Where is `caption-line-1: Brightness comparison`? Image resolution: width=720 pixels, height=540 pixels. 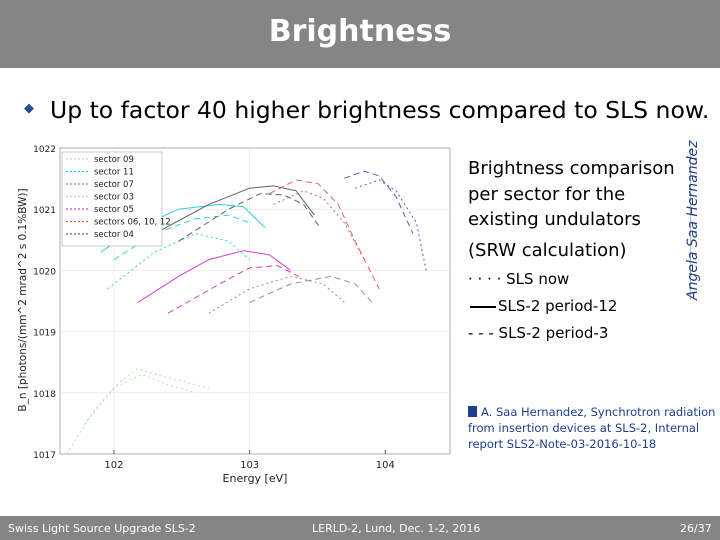 caption-line-1: Brightness comparison is located at coordinates (571, 168).